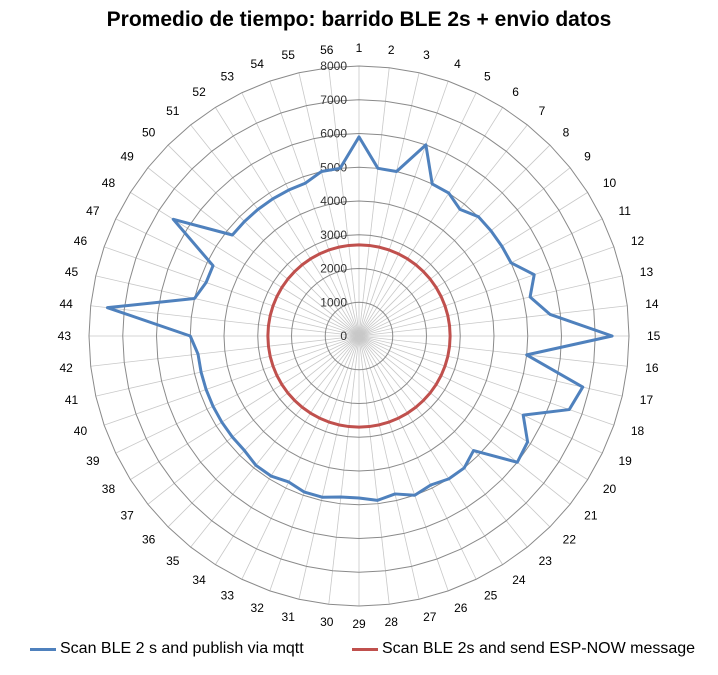  Describe the element at coordinates (182, 648) in the screenshot. I see `legend-label-mqtt: Scan BLE 2 s and publish via mqtt` at that location.